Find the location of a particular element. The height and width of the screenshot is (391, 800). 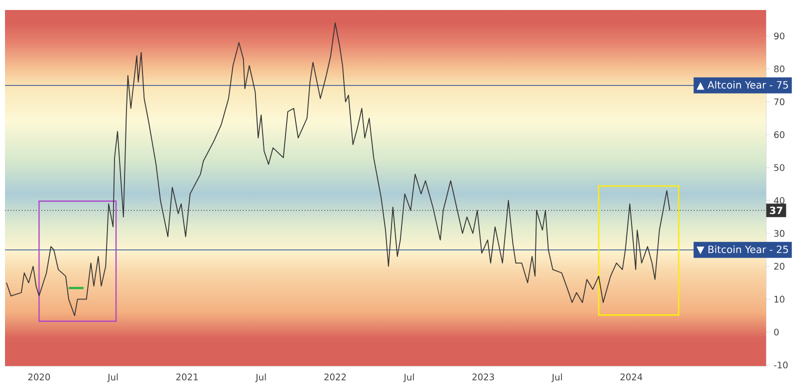

y-tick-label: 30 is located at coordinates (779, 233).